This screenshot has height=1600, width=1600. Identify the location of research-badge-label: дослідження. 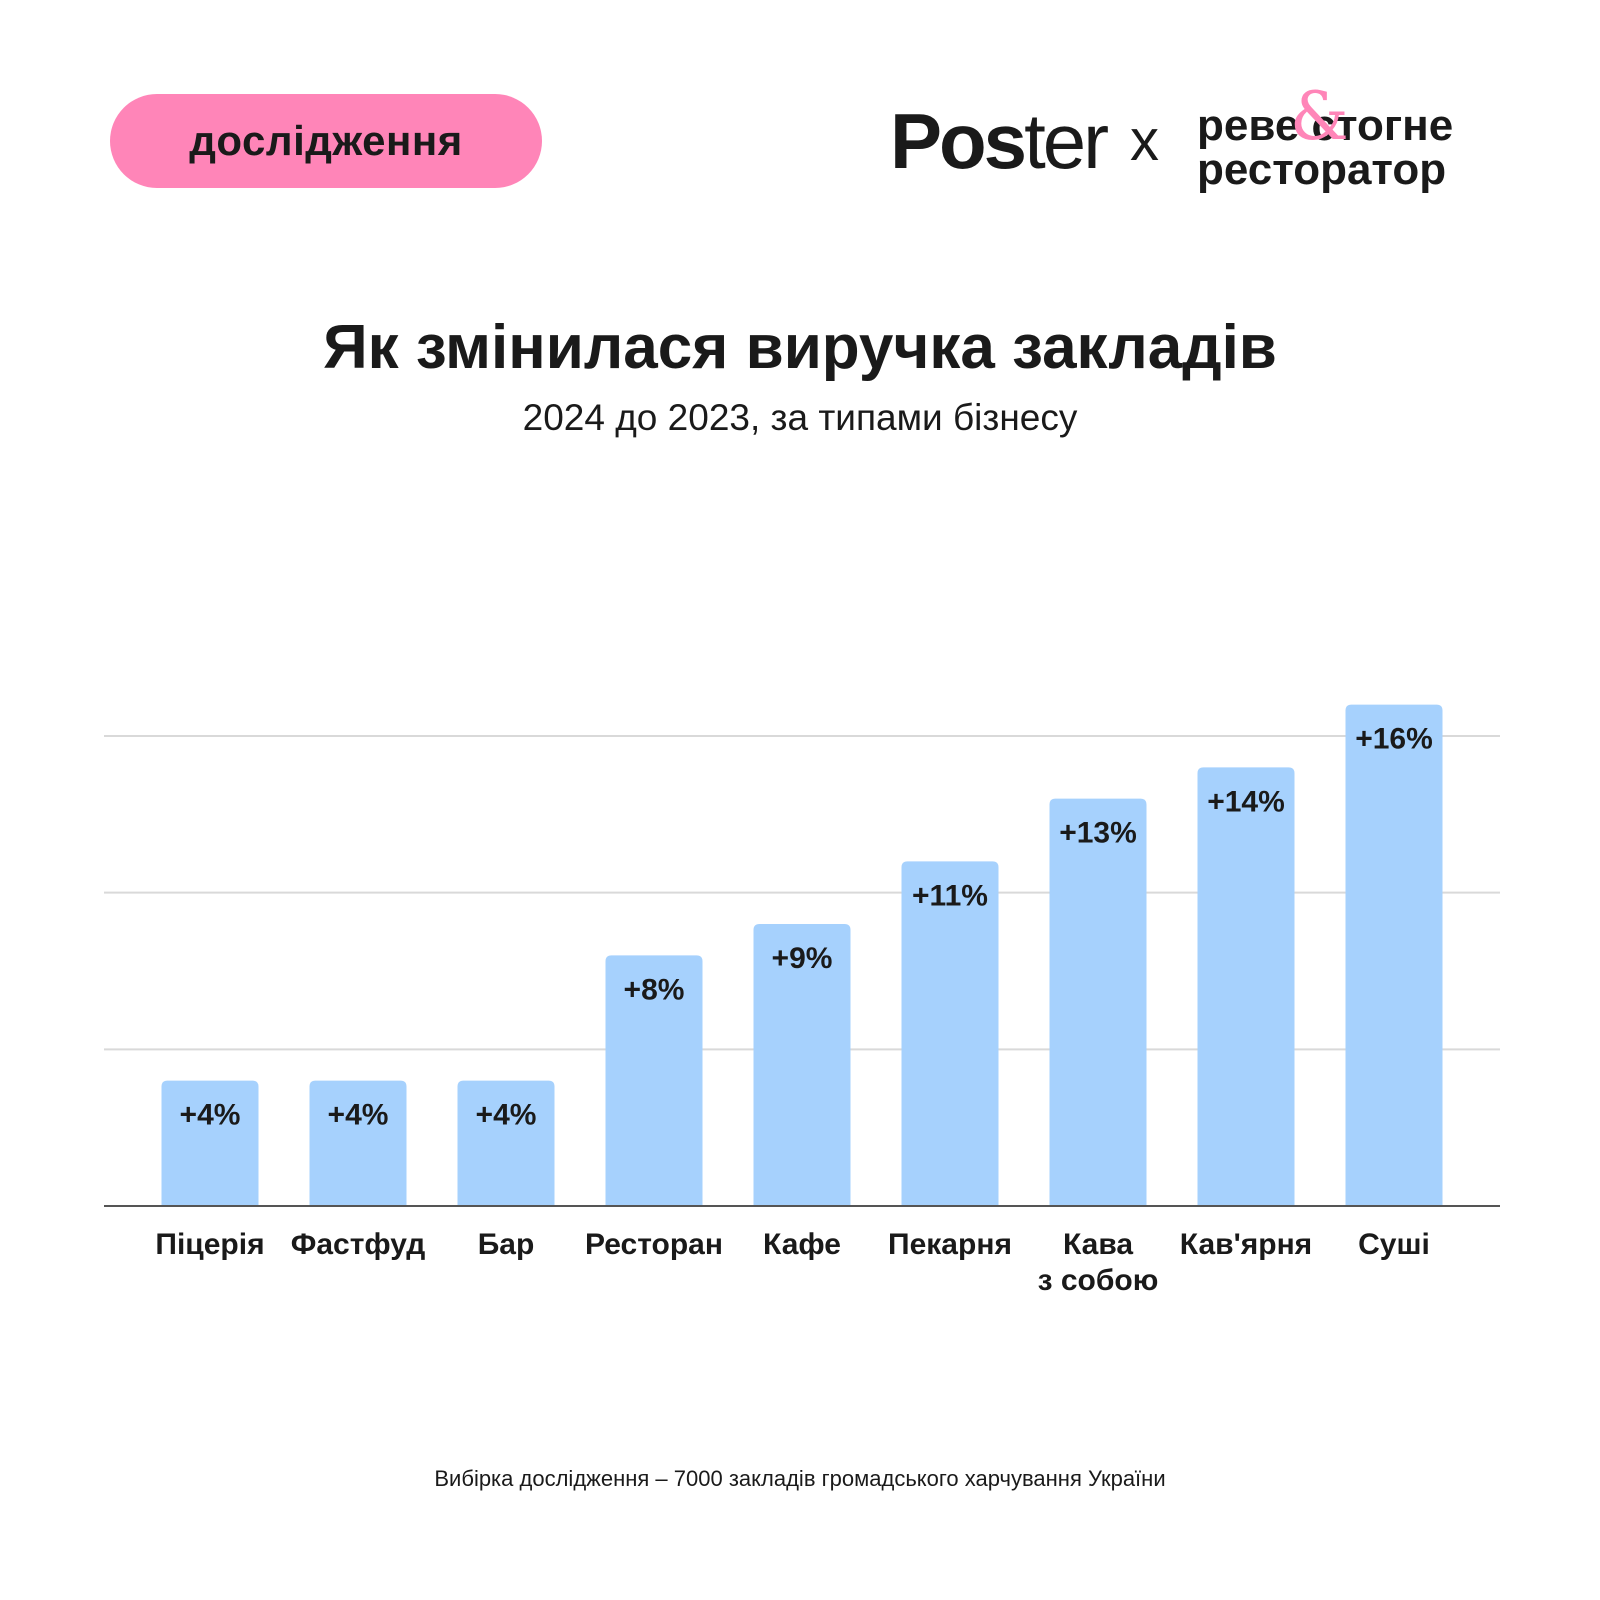
(326, 140).